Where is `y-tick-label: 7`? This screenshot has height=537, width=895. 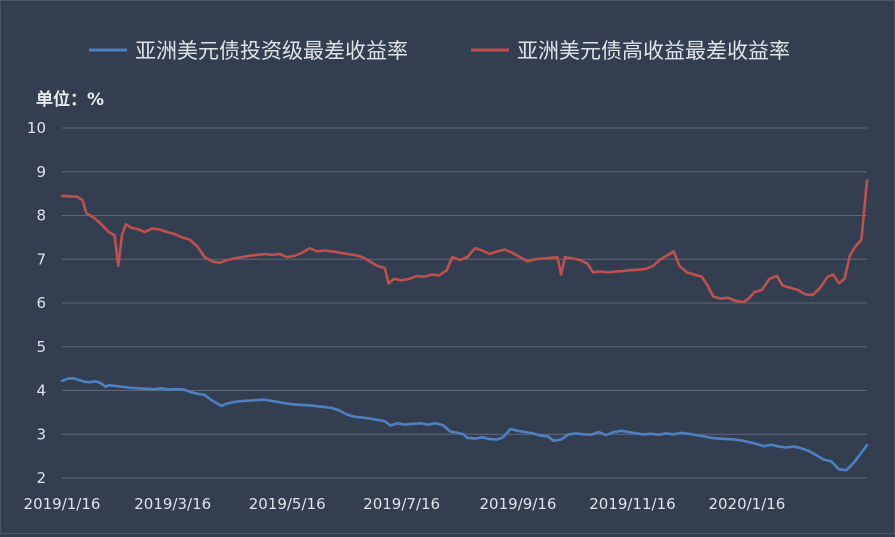 y-tick-label: 7 is located at coordinates (41, 259).